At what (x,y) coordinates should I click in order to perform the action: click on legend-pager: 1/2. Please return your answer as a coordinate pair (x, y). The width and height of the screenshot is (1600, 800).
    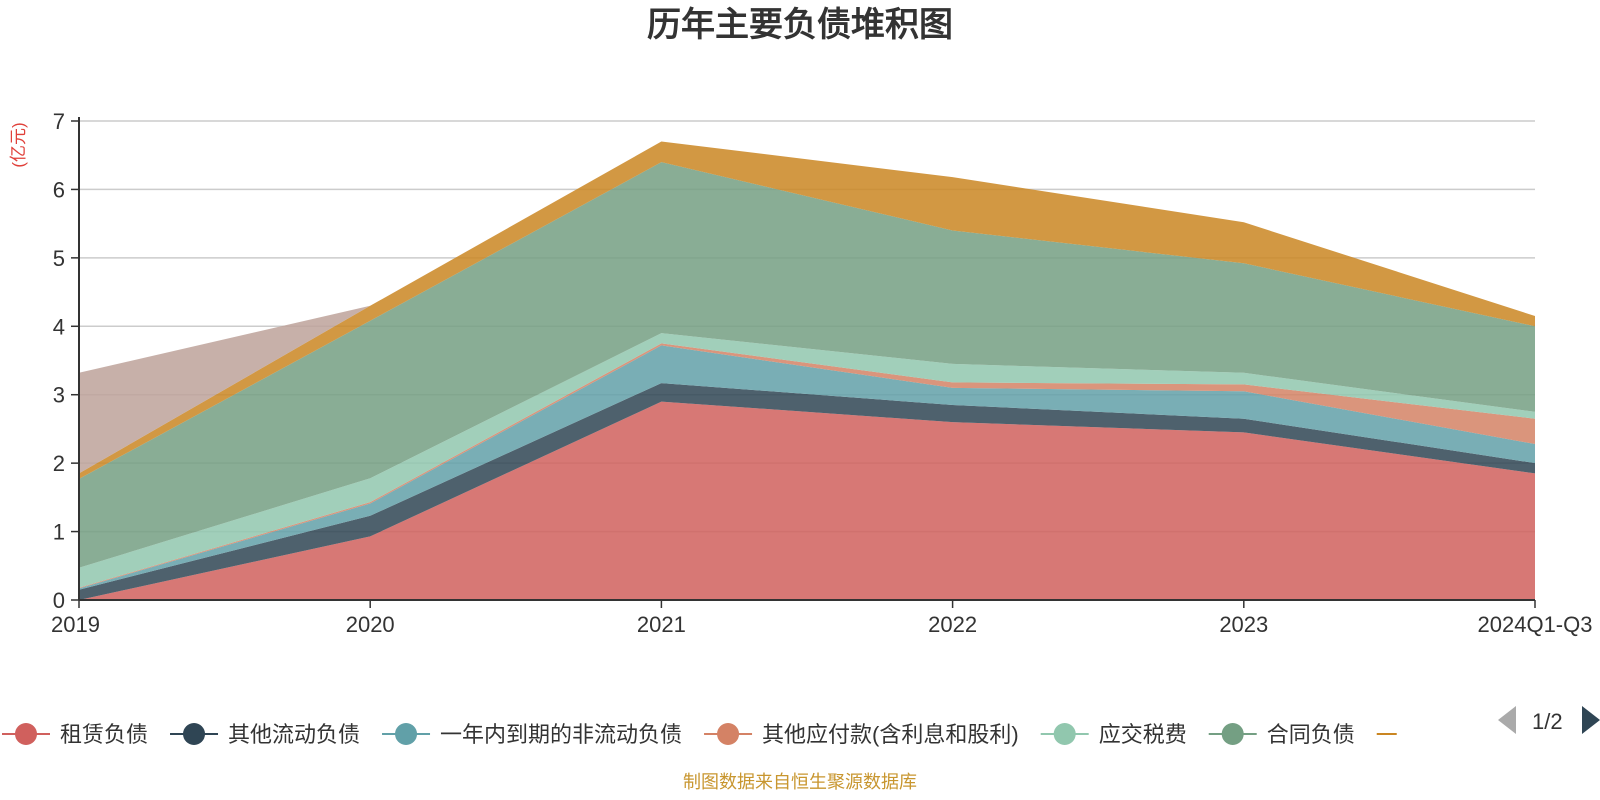
    Looking at the image, I should click on (1549, 720).